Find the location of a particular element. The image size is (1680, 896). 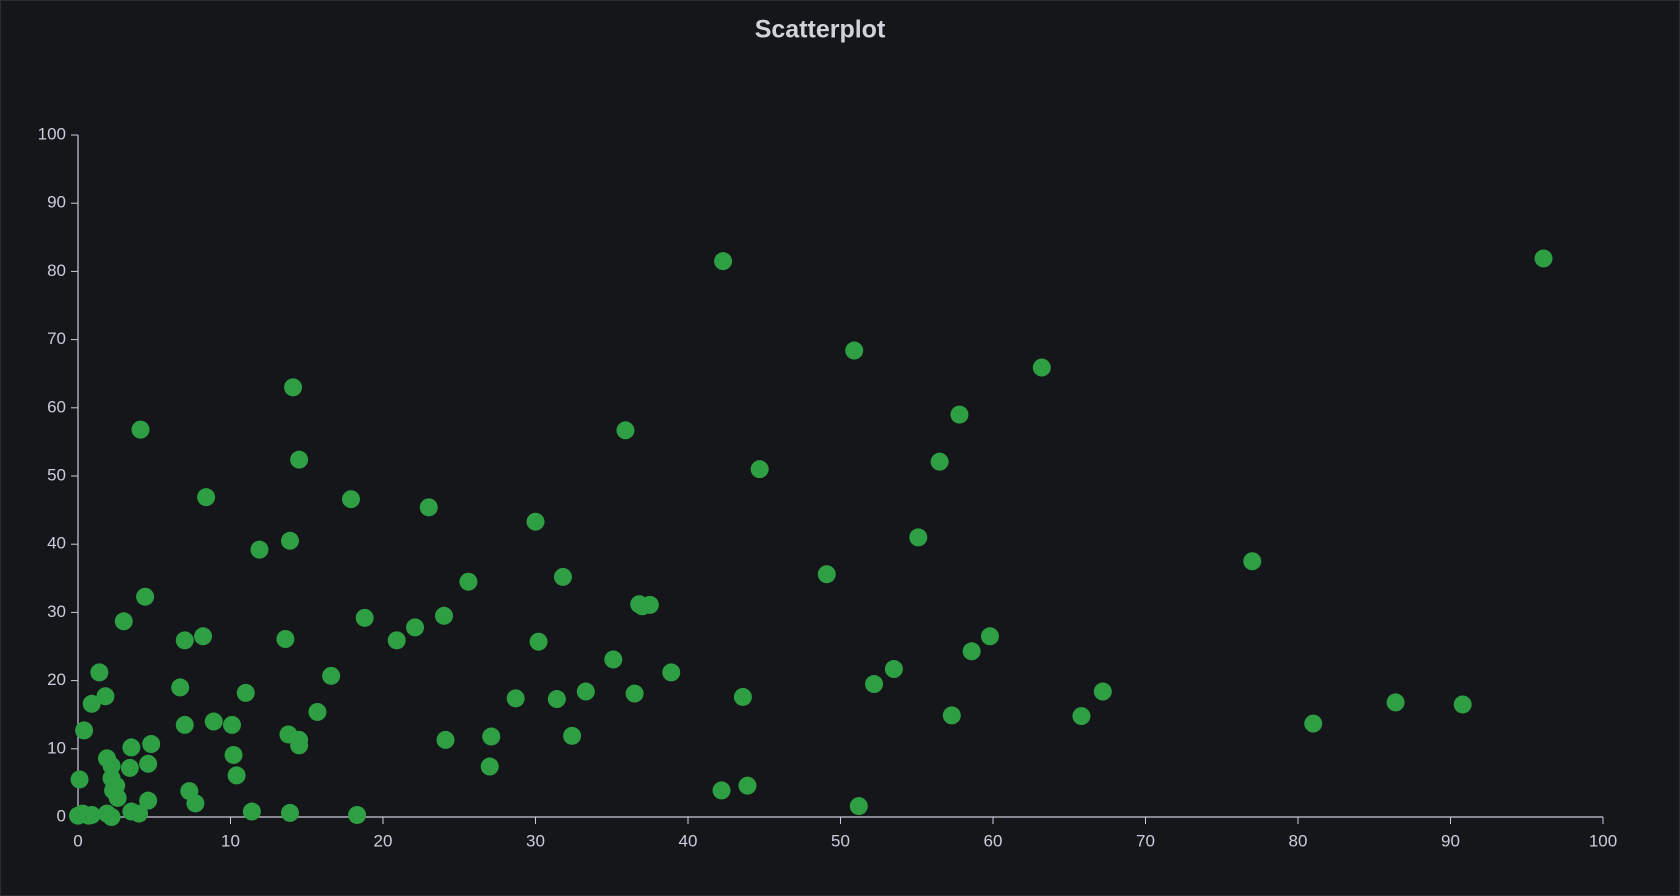

x-tick-label: 60 is located at coordinates (993, 840).